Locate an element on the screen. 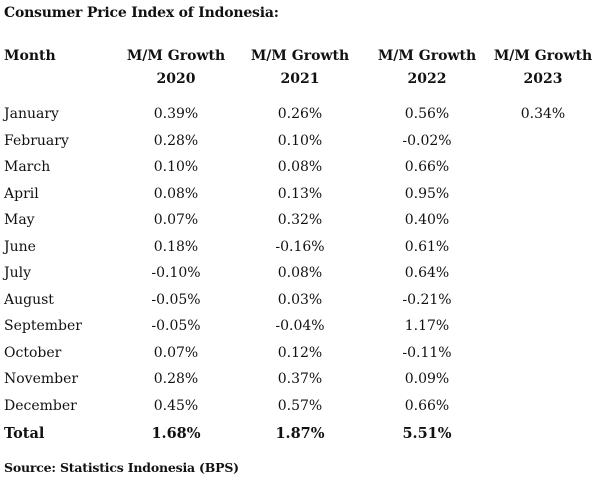  table-row: May 0.07% 0.32% 0.40% is located at coordinates (298, 220).